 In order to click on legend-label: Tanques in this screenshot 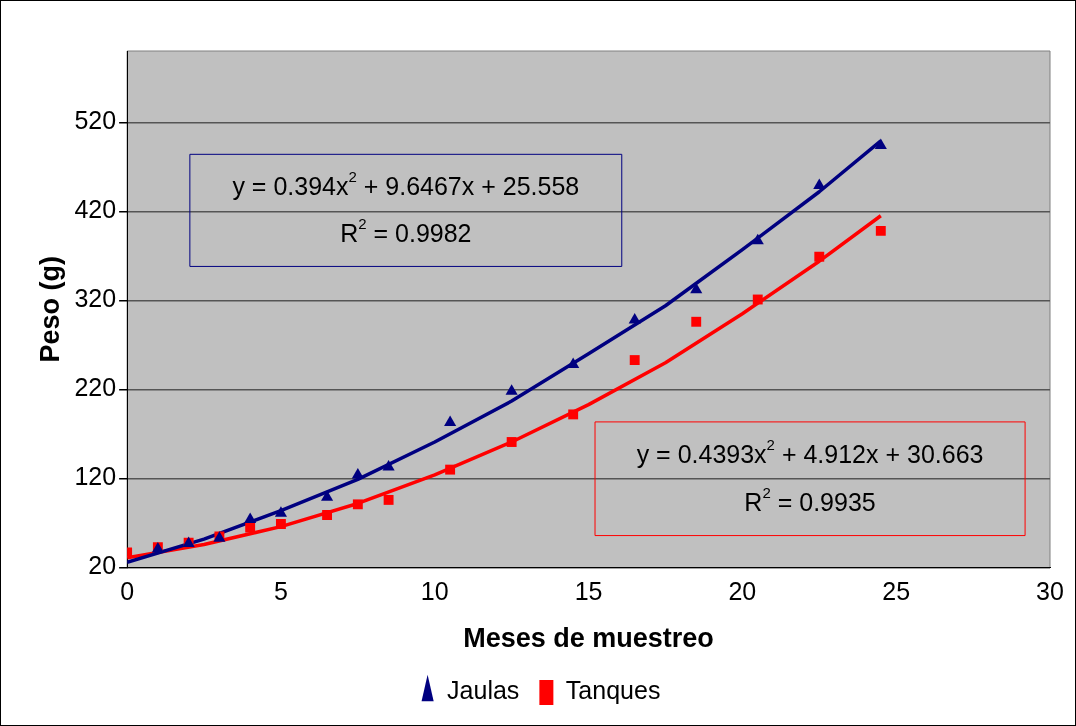, I will do `click(613, 690)`.